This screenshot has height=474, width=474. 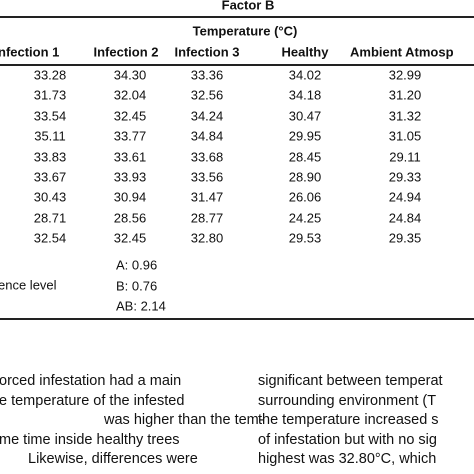 What do you see at coordinates (130, 136) in the screenshot?
I see `cell: 33.77` at bounding box center [130, 136].